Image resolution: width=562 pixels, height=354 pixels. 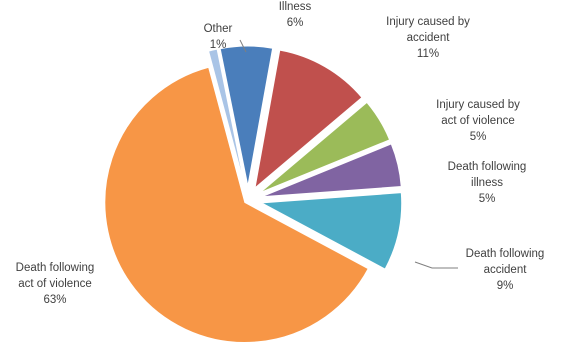 What do you see at coordinates (54, 300) in the screenshot?
I see `slice-label-line: 63%` at bounding box center [54, 300].